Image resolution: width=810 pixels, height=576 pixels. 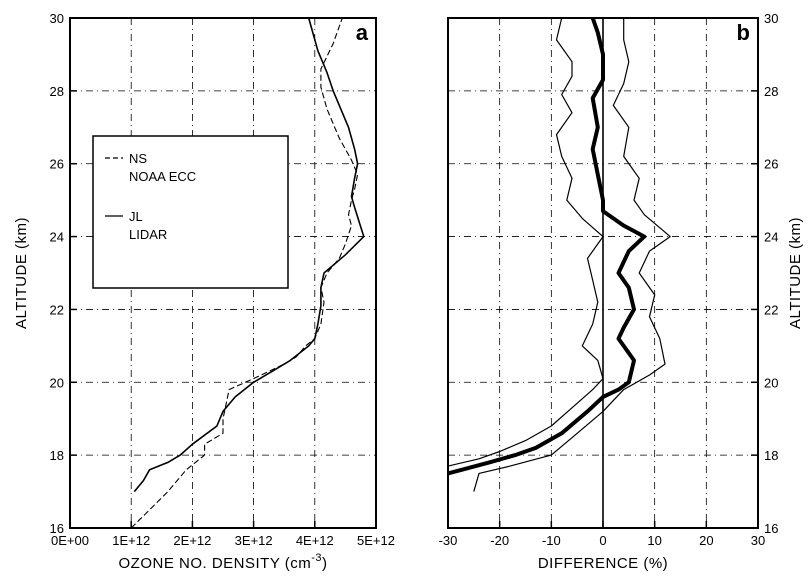 I want to click on x-tick-label: 4E+12, so click(x=315, y=540).